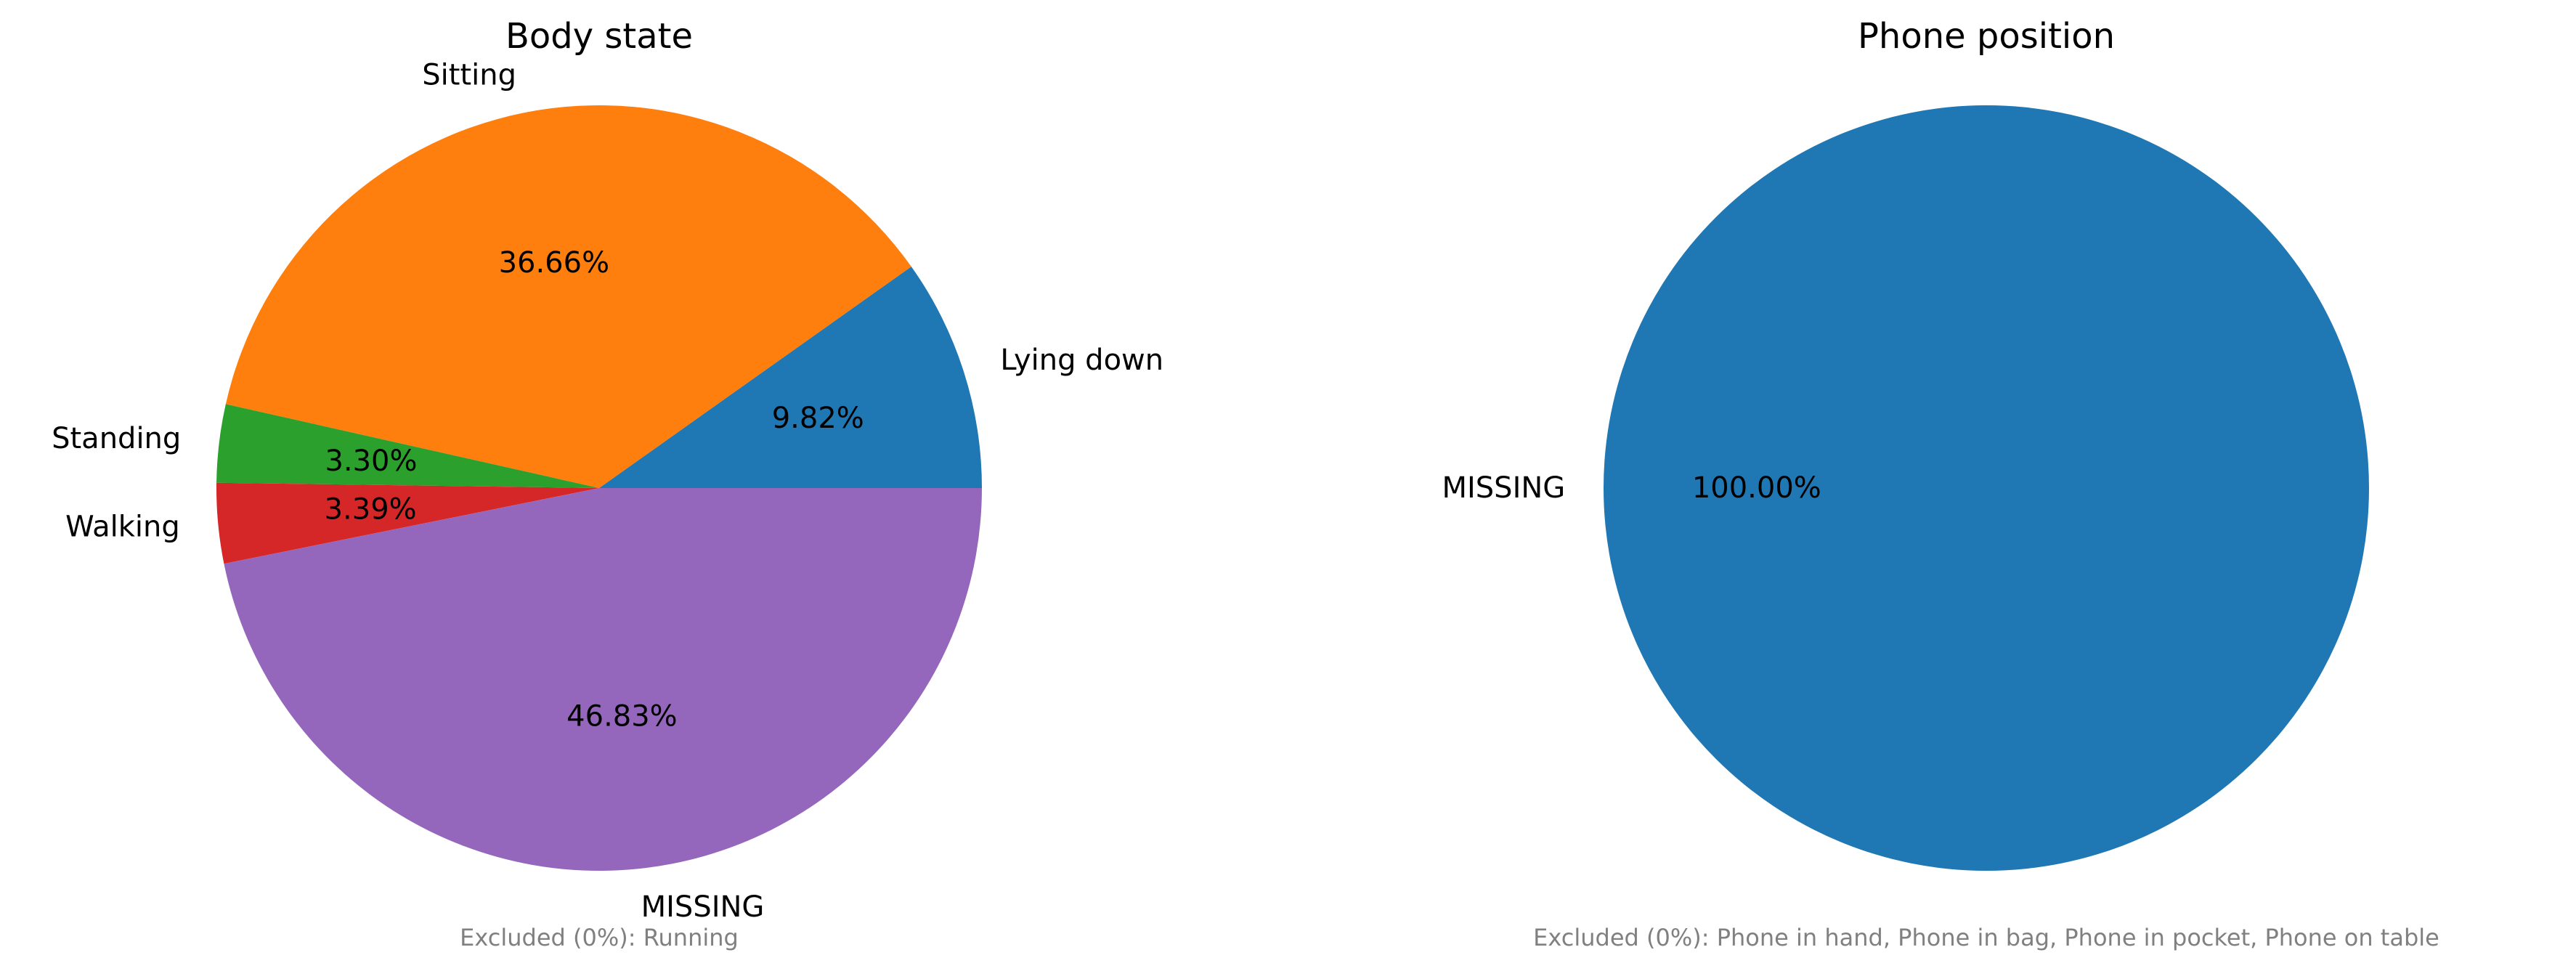 This screenshot has width=2576, height=971. Describe the element at coordinates (599, 36) in the screenshot. I see `chart-title: Body state` at that location.